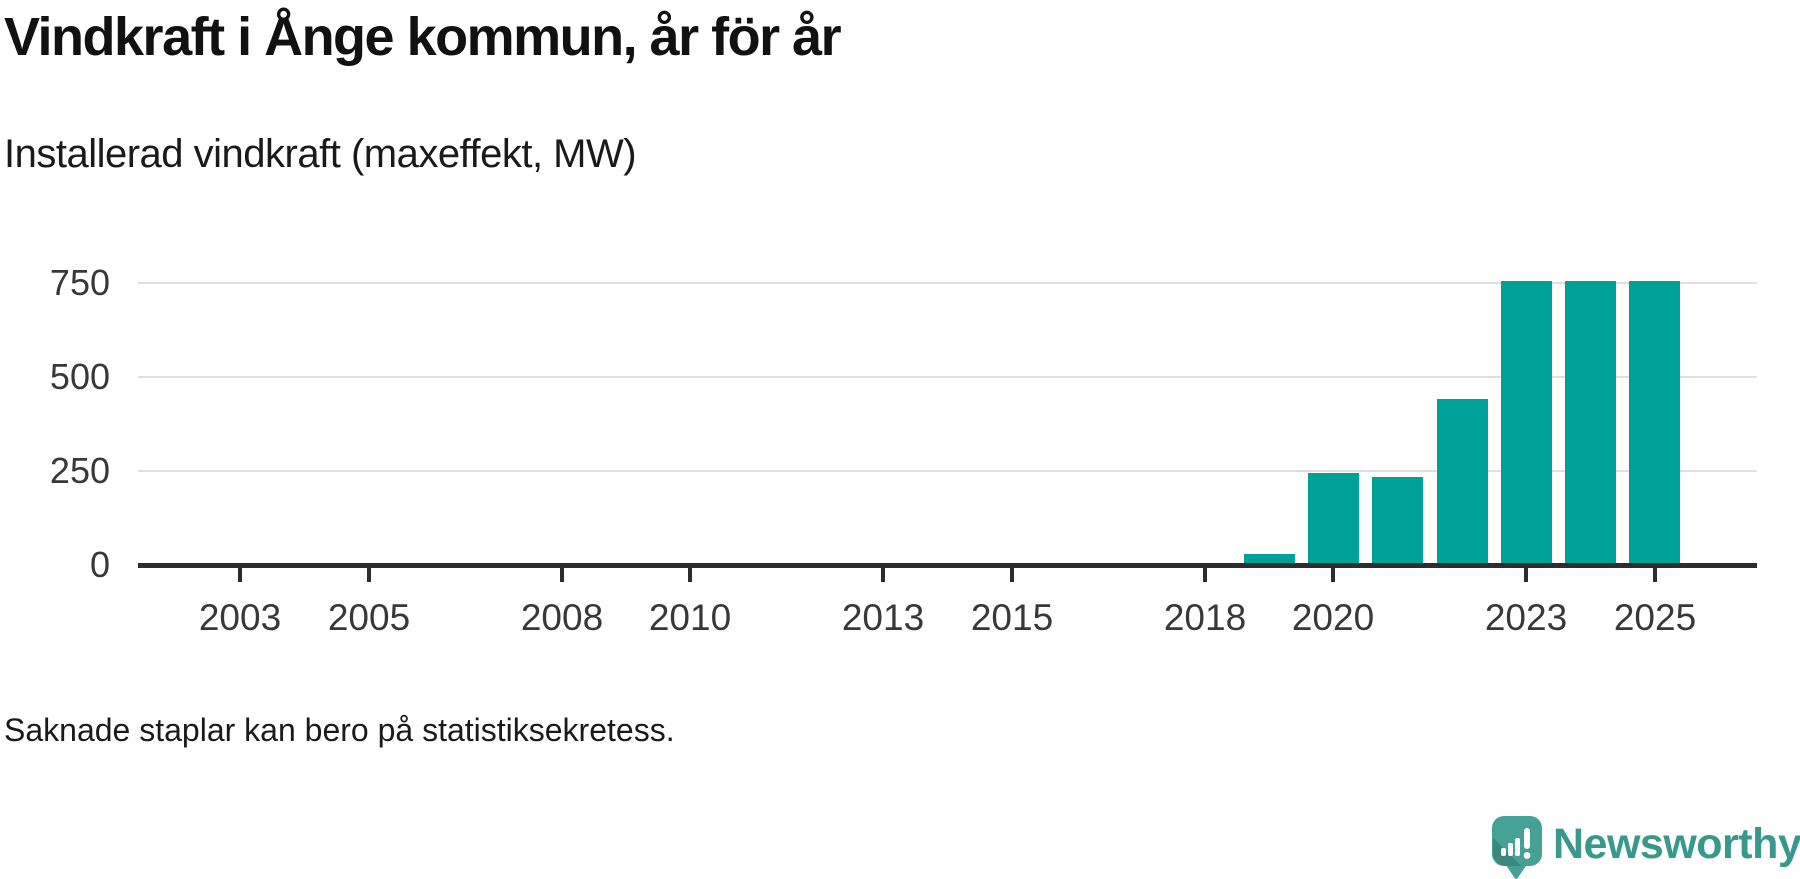  What do you see at coordinates (320, 154) in the screenshot?
I see `chart-subtitle: Installerad vindkraft (maxeffekt, MW)` at bounding box center [320, 154].